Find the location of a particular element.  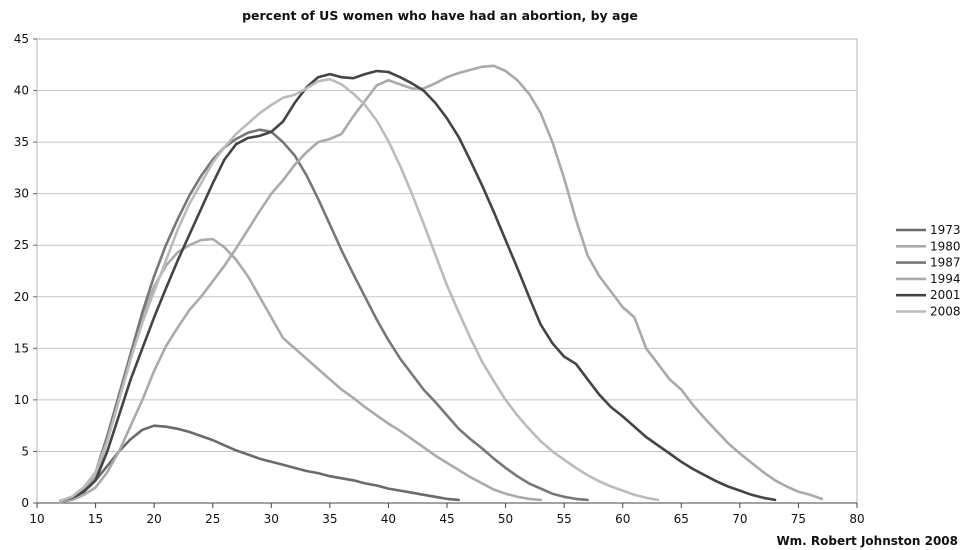

legend-label-2001: 2001 is located at coordinates (945, 295).